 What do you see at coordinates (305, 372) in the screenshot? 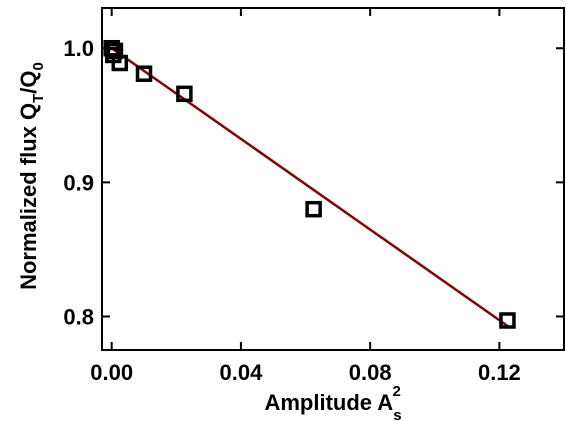
I see `x-tick-labels: 0.00 0.04 0.08 0.12` at bounding box center [305, 372].